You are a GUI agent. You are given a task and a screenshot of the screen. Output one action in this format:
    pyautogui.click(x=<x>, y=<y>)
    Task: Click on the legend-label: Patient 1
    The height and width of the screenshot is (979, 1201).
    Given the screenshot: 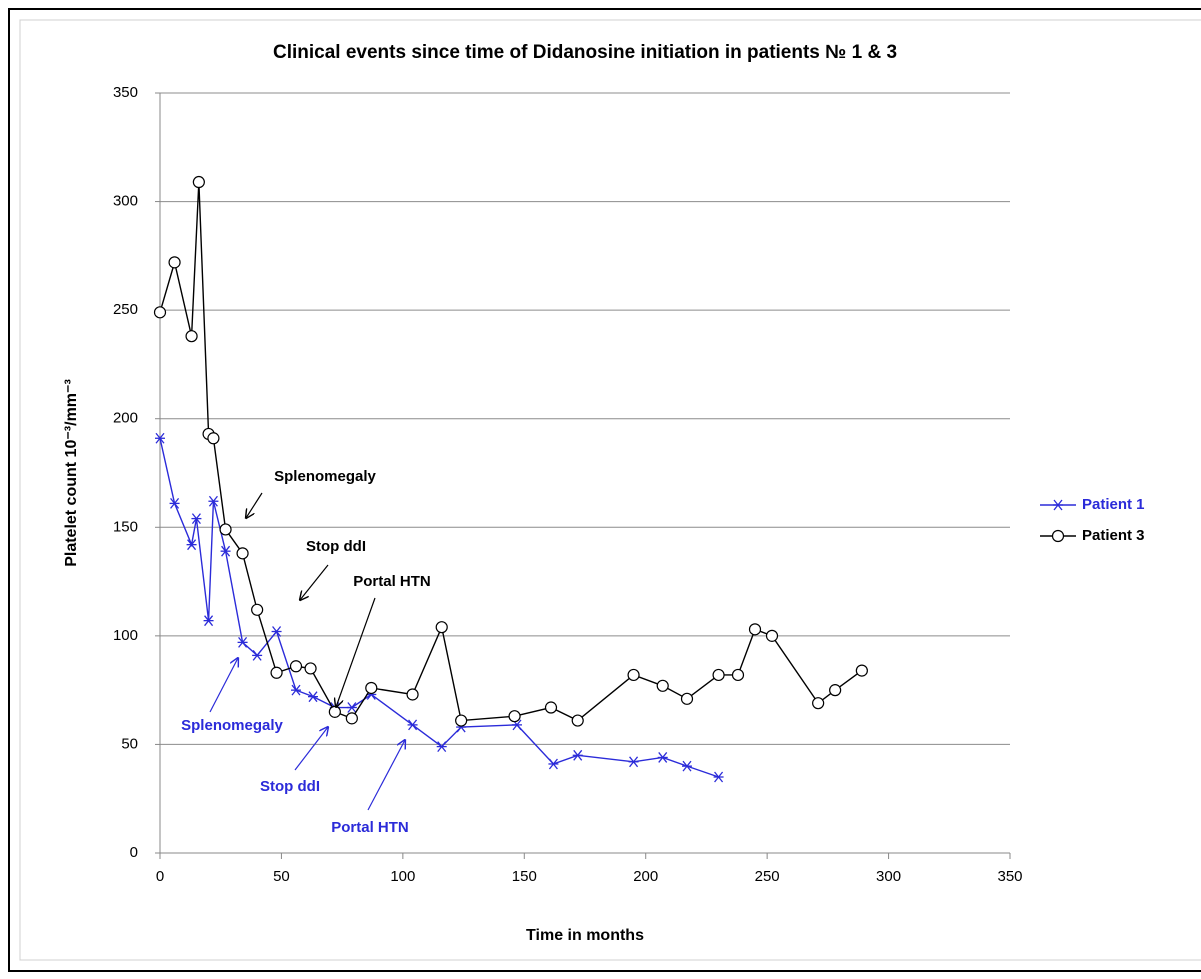 What is the action you would take?
    pyautogui.click(x=1113, y=504)
    